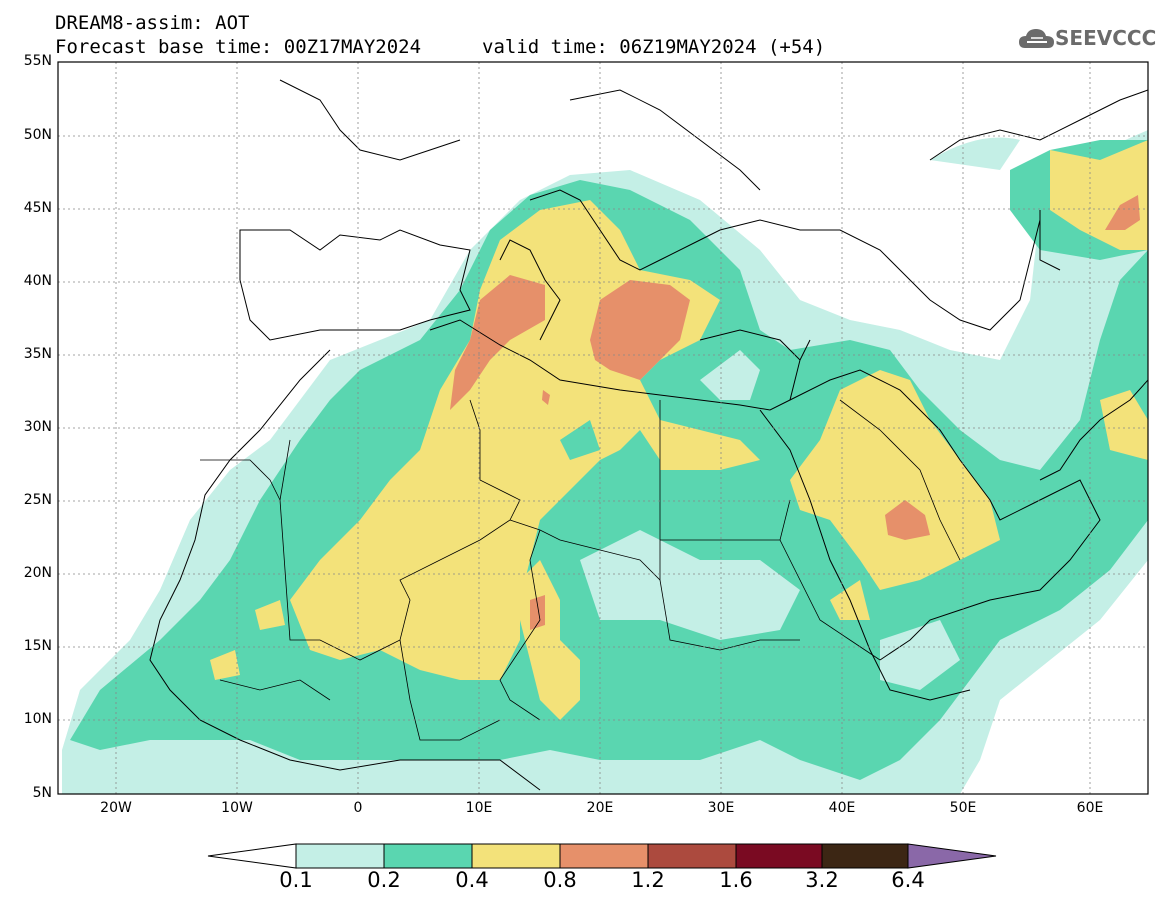  Describe the element at coordinates (908, 880) in the screenshot. I see `colorbar-label: 6.4` at that location.